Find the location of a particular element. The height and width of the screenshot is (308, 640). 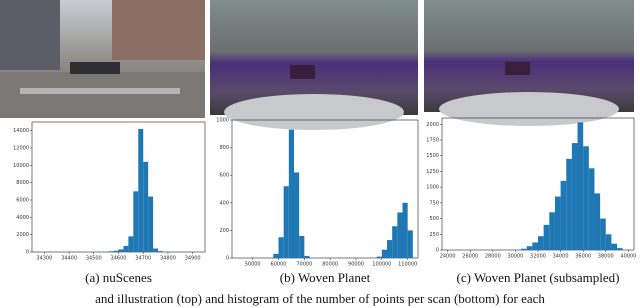

y-tick-label: 750 is located at coordinates (434, 203).